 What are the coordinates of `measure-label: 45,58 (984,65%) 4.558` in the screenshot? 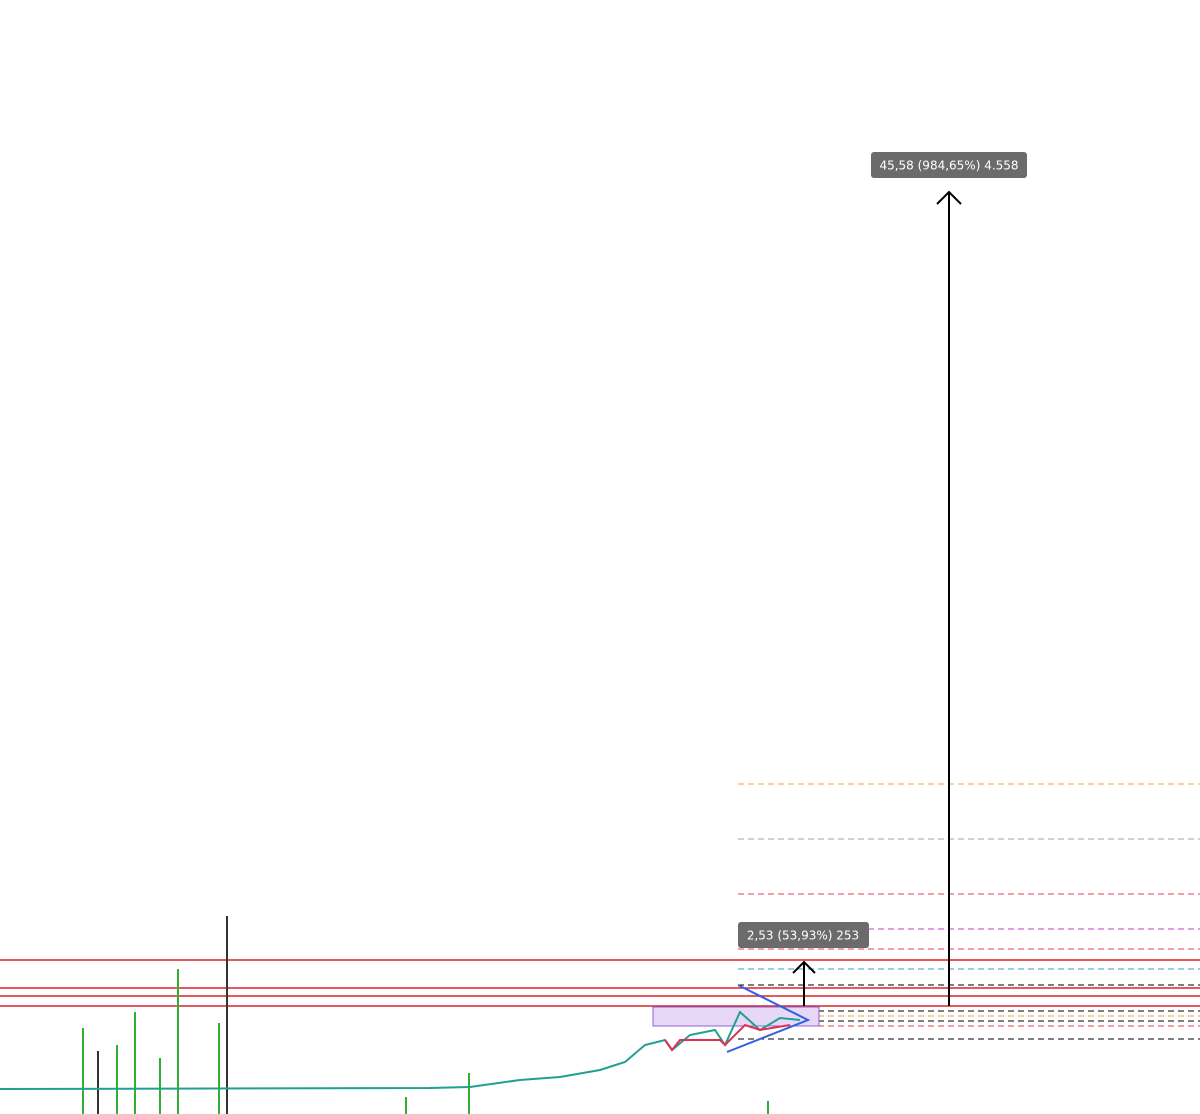 It's located at (948, 166).